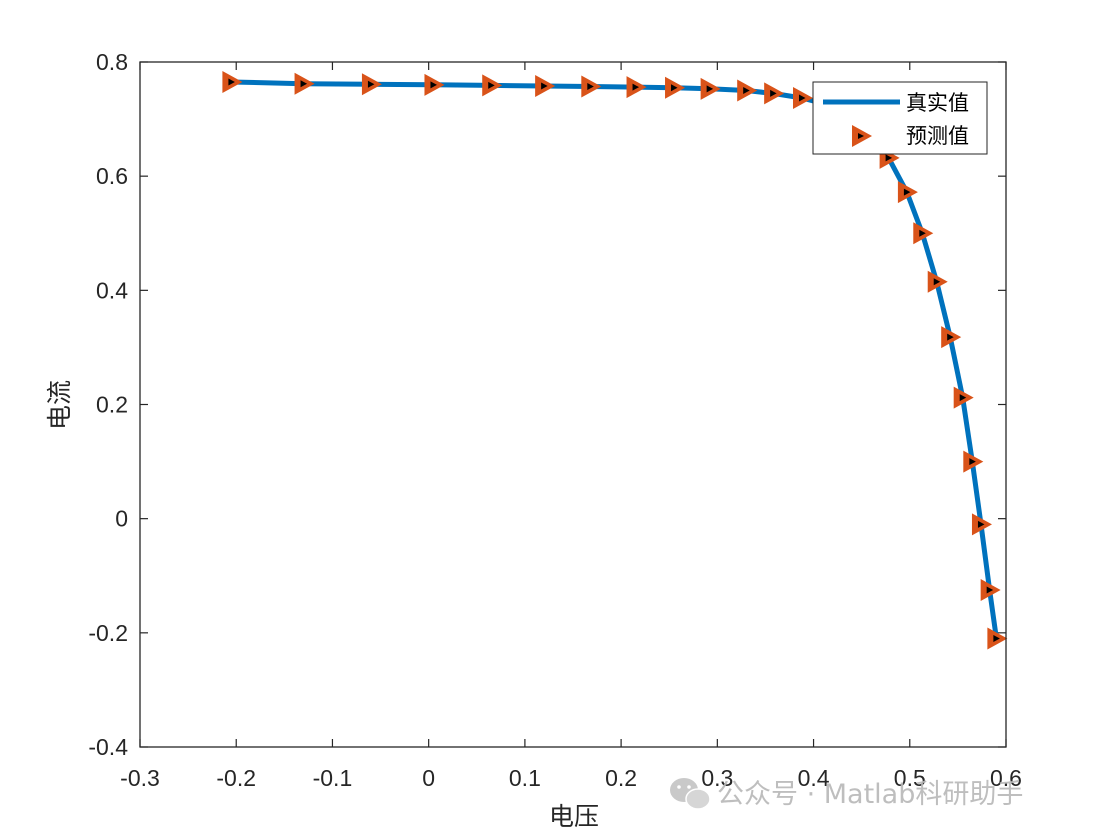  What do you see at coordinates (937, 103) in the screenshot?
I see `legend-label-true: 真实值` at bounding box center [937, 103].